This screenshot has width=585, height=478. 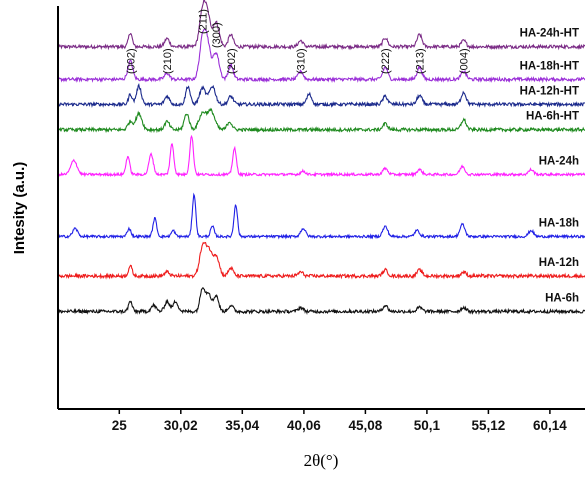 I want to click on peak-annotation-(210): (210), so click(x=168, y=61).